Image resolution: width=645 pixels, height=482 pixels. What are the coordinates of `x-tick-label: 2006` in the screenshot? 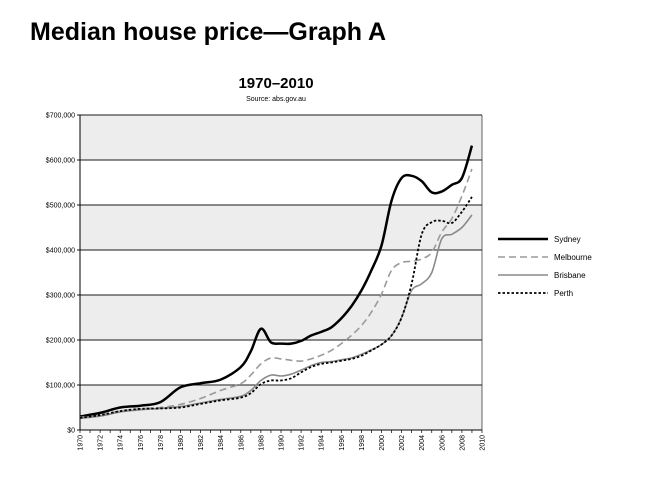 It's located at (442, 443).